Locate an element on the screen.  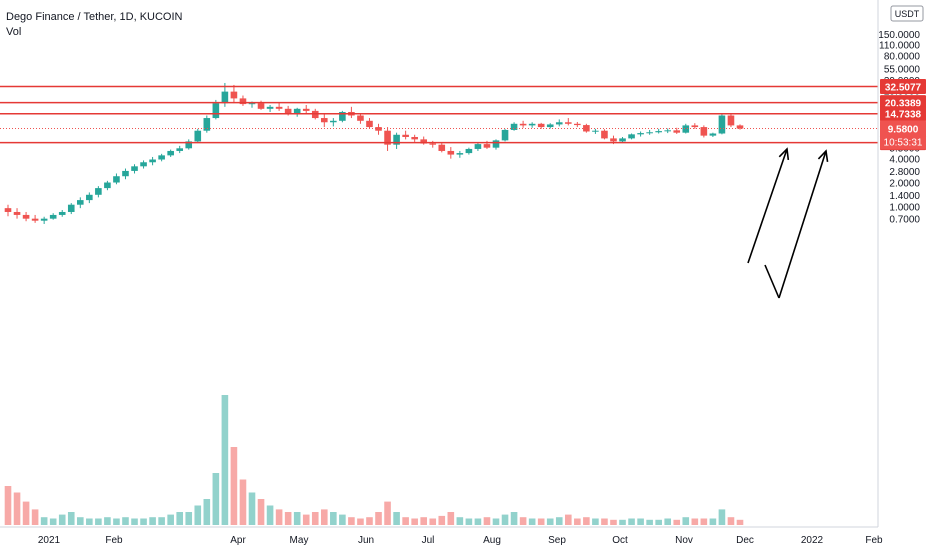
level-price-label: 14.7338 is located at coordinates (903, 115).